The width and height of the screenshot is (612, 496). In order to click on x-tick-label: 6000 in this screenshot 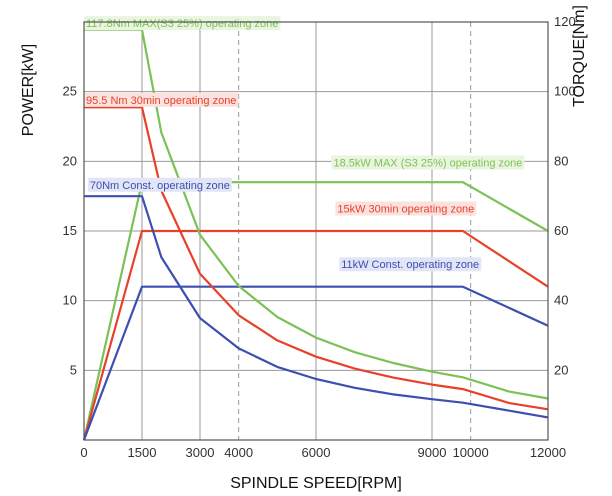, I will do `click(316, 452)`.